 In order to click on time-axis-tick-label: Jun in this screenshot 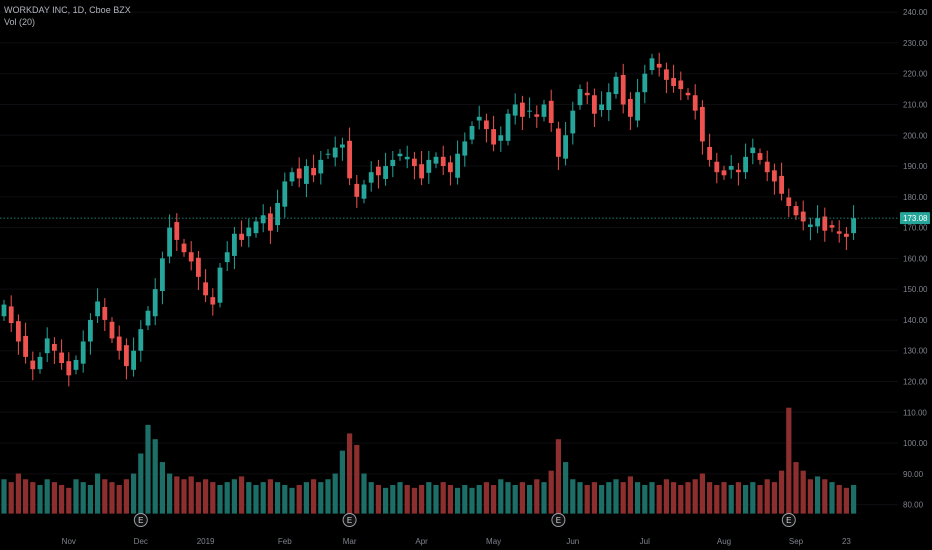, I will do `click(572, 541)`.